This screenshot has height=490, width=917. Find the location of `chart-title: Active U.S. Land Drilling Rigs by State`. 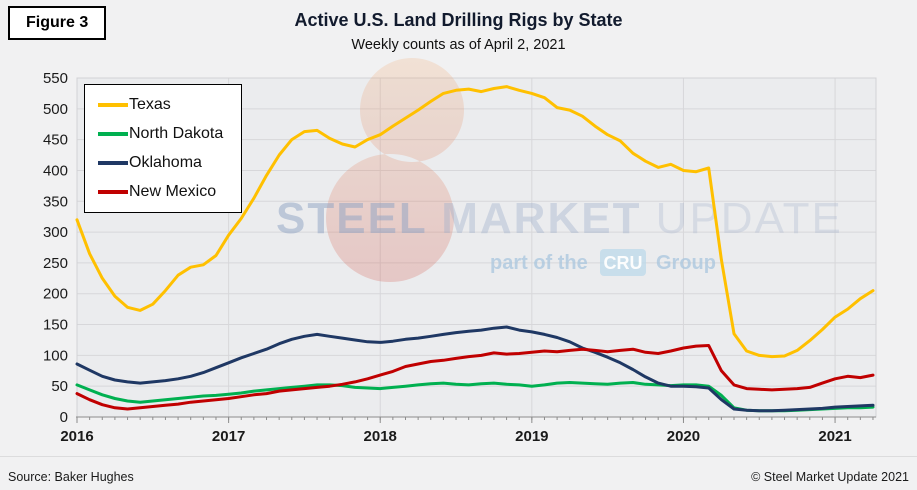

chart-title: Active U.S. Land Drilling Rigs by State is located at coordinates (458, 20).